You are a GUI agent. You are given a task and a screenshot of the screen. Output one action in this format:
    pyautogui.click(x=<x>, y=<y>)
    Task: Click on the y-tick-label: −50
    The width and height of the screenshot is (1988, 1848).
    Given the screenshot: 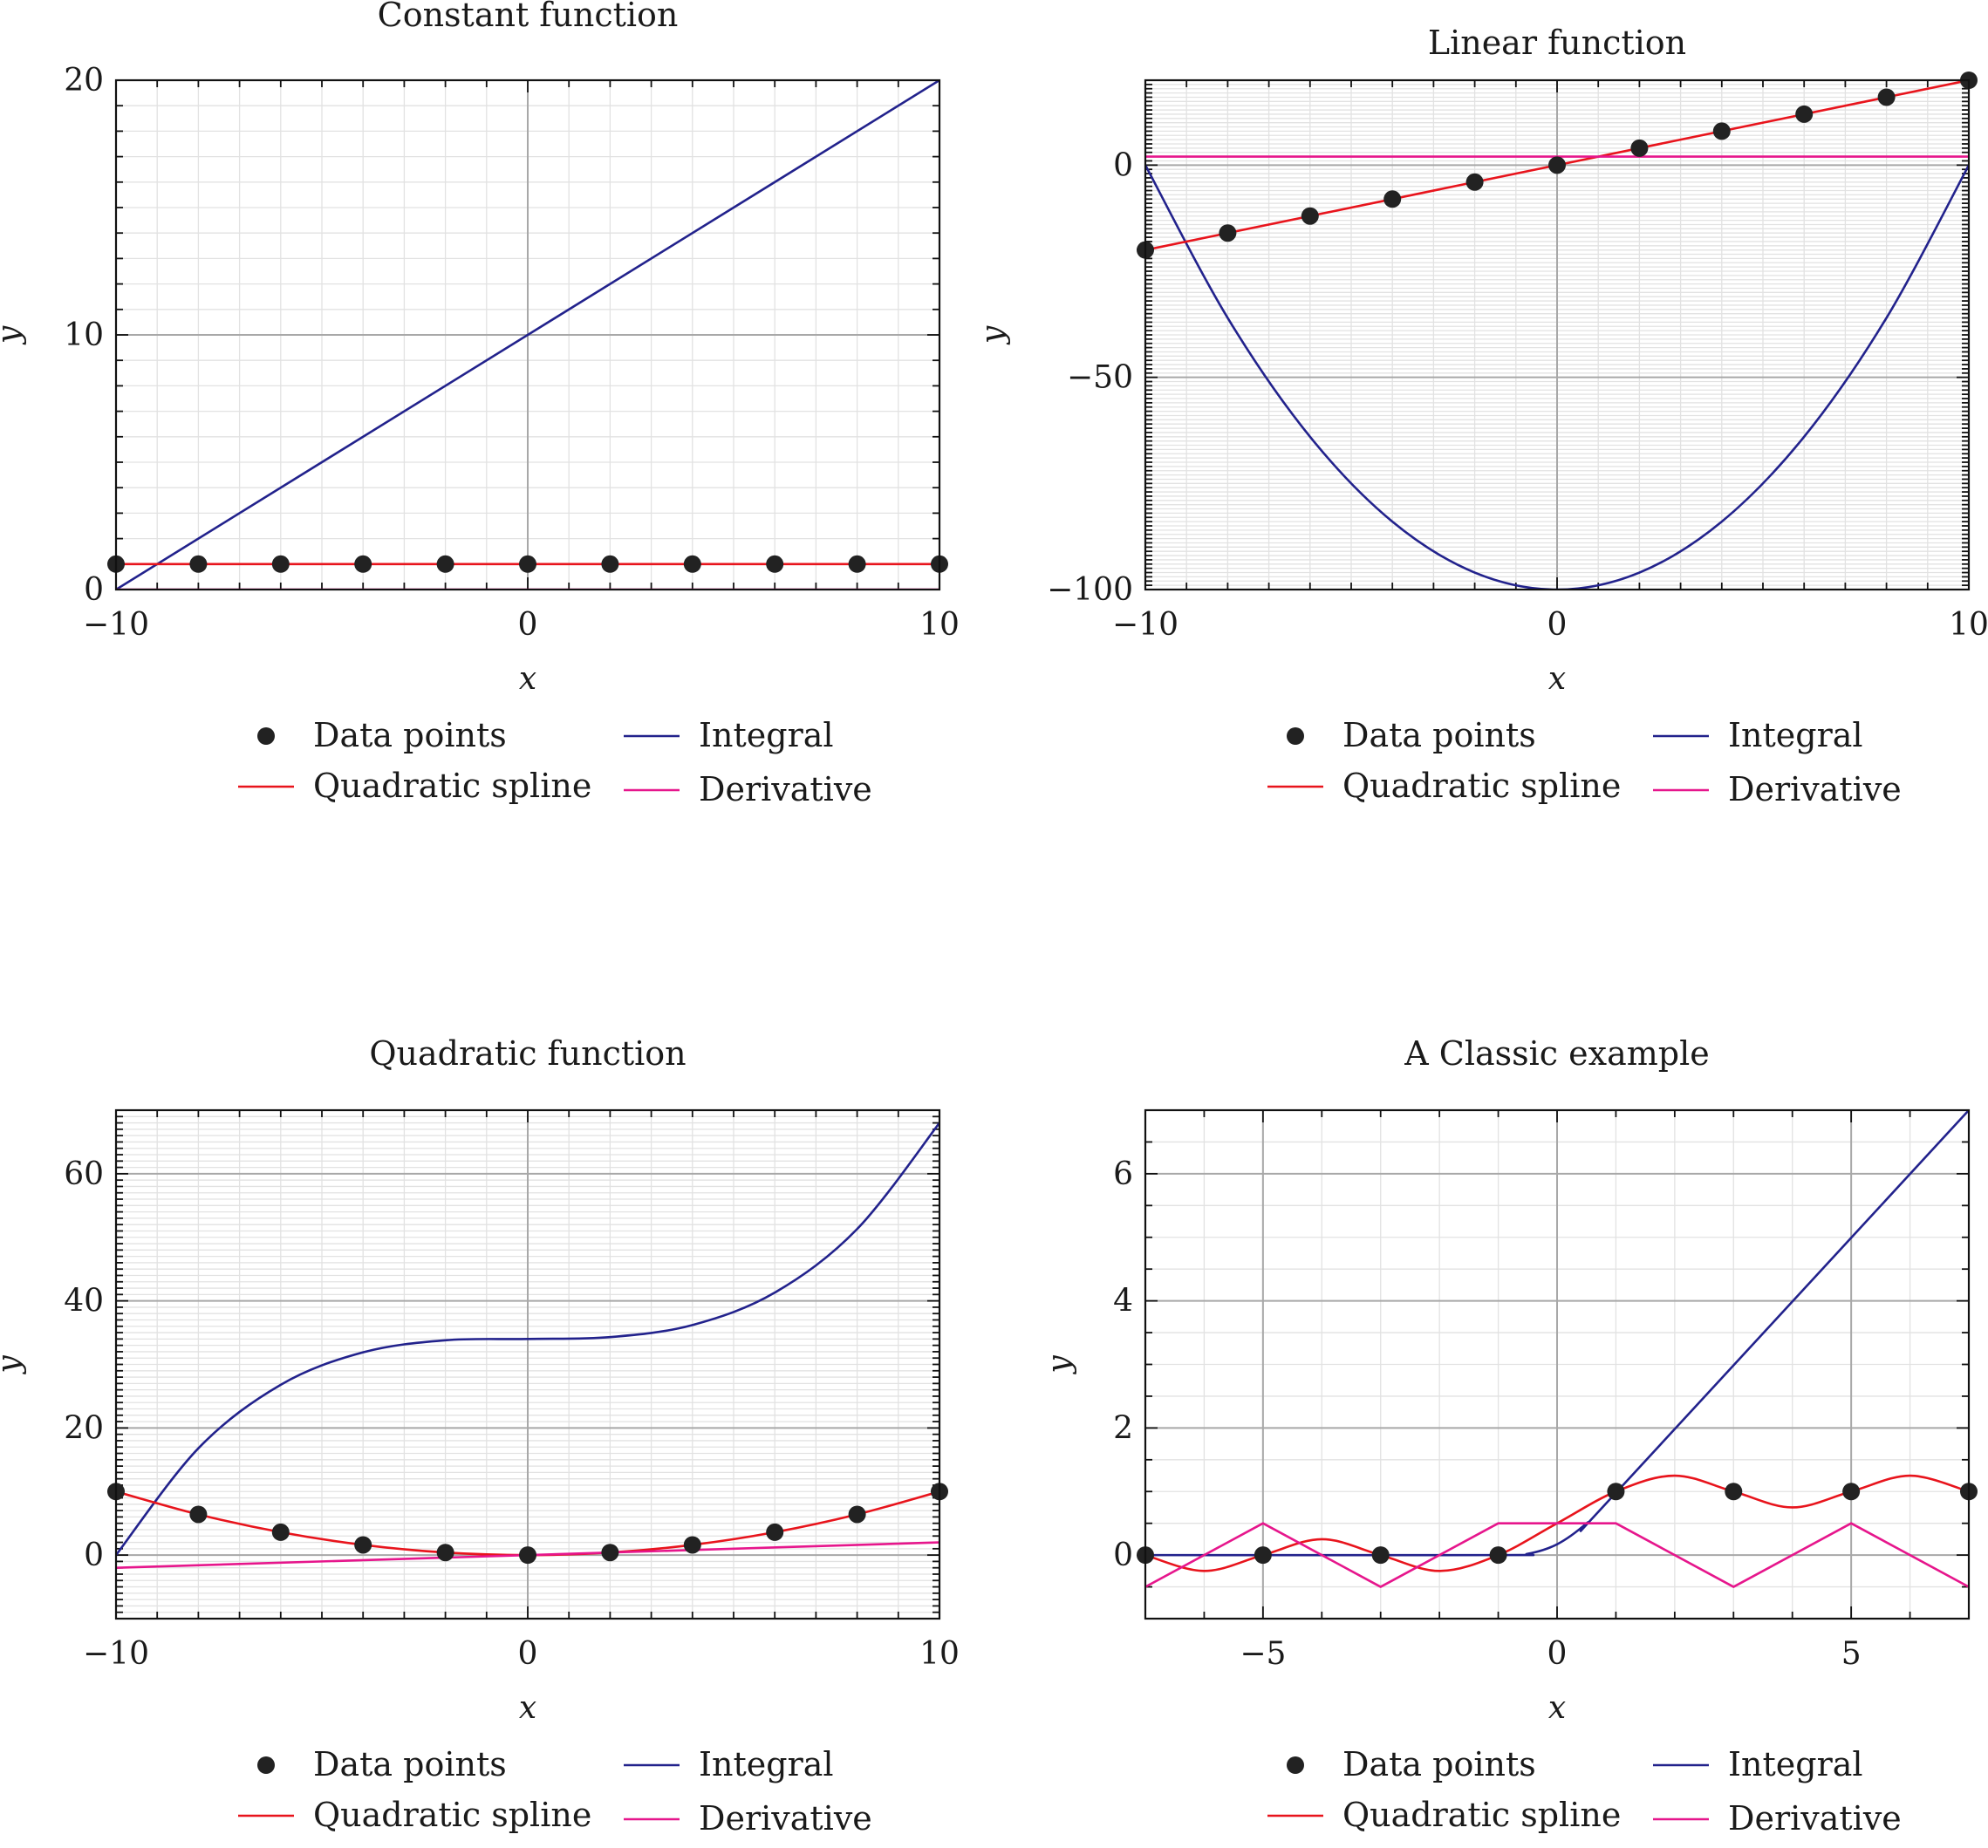 What is the action you would take?
    pyautogui.click(x=1100, y=378)
    